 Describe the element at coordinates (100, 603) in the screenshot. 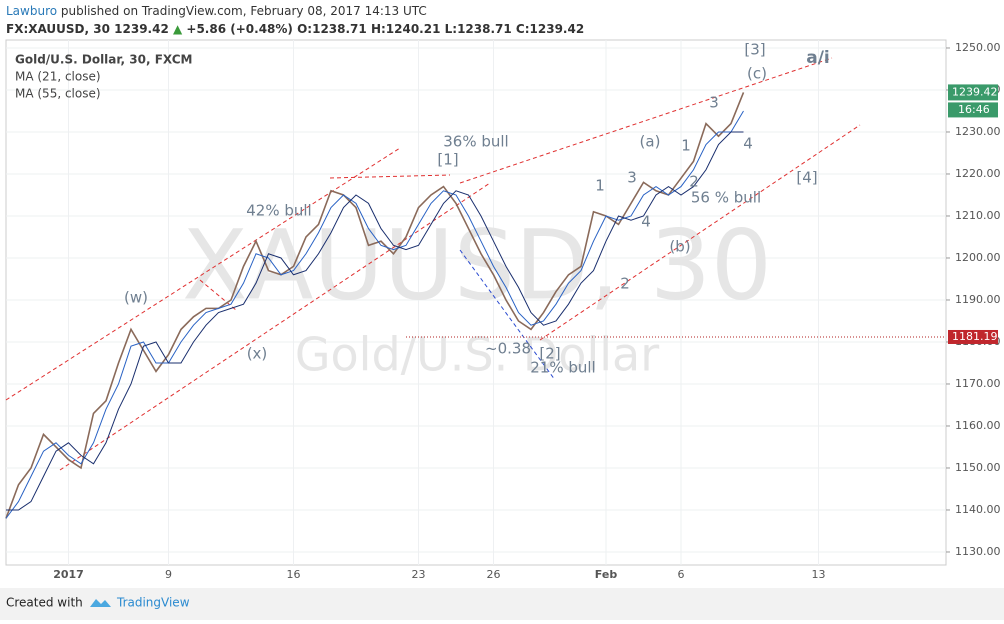

I see `logo` at that location.